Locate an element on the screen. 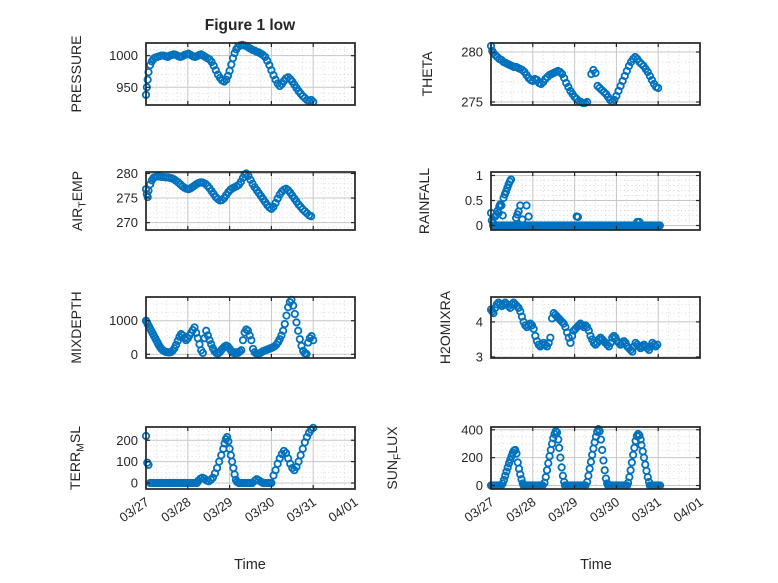 The width and height of the screenshot is (778, 583). ylabel-terr-msl: TERRMSL is located at coordinates (77, 458).